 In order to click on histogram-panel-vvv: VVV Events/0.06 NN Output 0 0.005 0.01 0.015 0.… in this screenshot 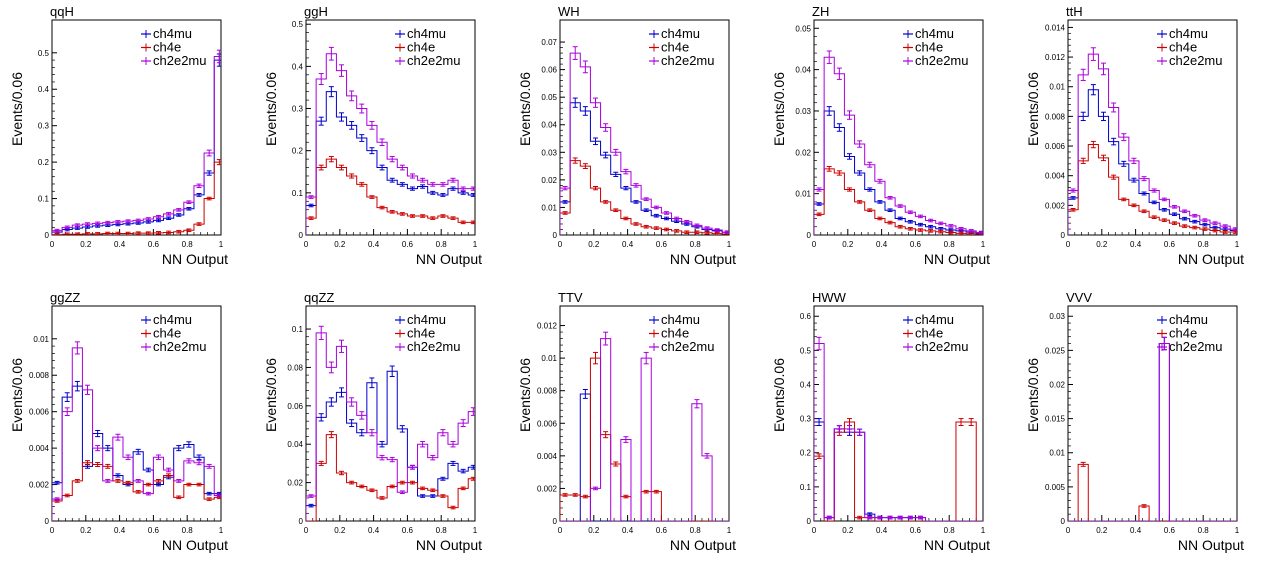, I will do `click(1143, 429)`.